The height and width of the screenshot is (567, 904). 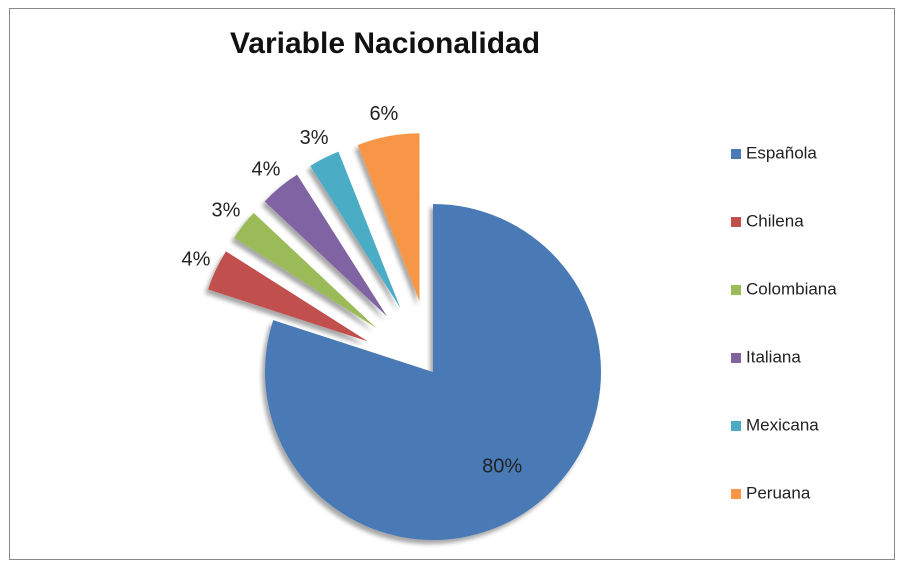 What do you see at coordinates (385, 43) in the screenshot?
I see `chart-title: Variable Nacionalidad` at bounding box center [385, 43].